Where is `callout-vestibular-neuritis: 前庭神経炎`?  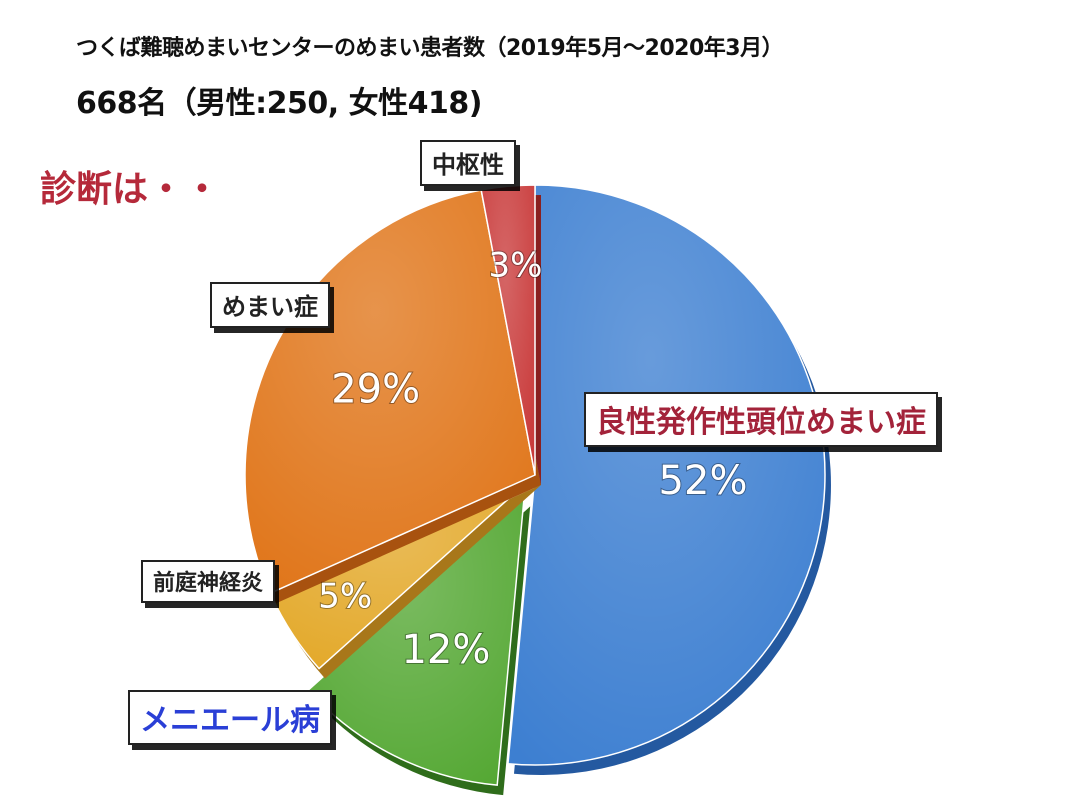
callout-vestibular-neuritis: 前庭神経炎 is located at coordinates (208, 581).